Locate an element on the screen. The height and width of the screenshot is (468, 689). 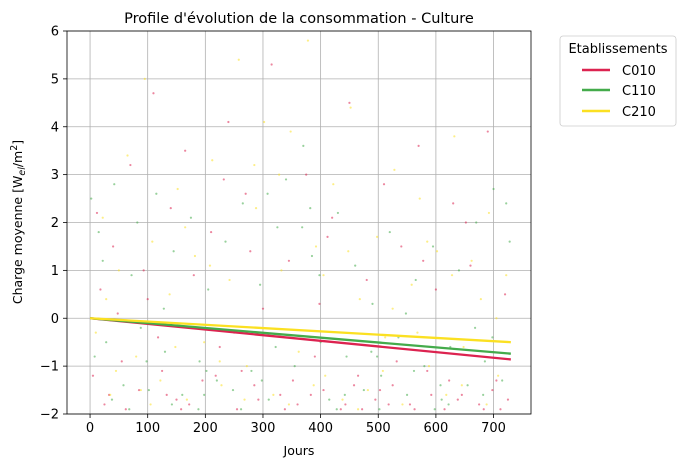
y-axis-label-sup: 2 is located at coordinates (14, 148).